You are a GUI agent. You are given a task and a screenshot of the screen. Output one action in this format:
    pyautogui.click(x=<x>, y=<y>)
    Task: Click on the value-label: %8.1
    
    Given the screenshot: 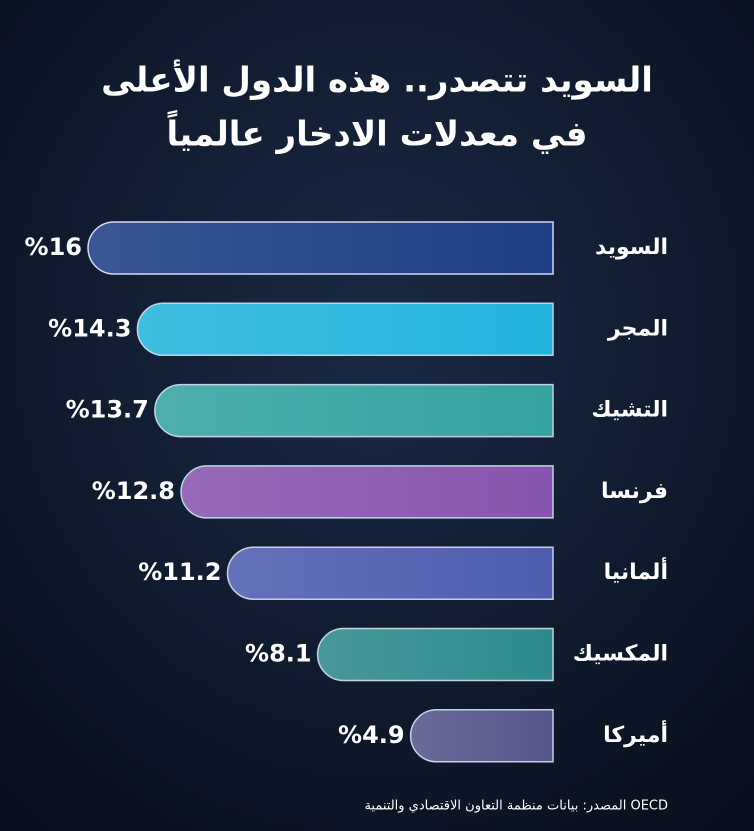 What is the action you would take?
    pyautogui.click(x=278, y=654)
    